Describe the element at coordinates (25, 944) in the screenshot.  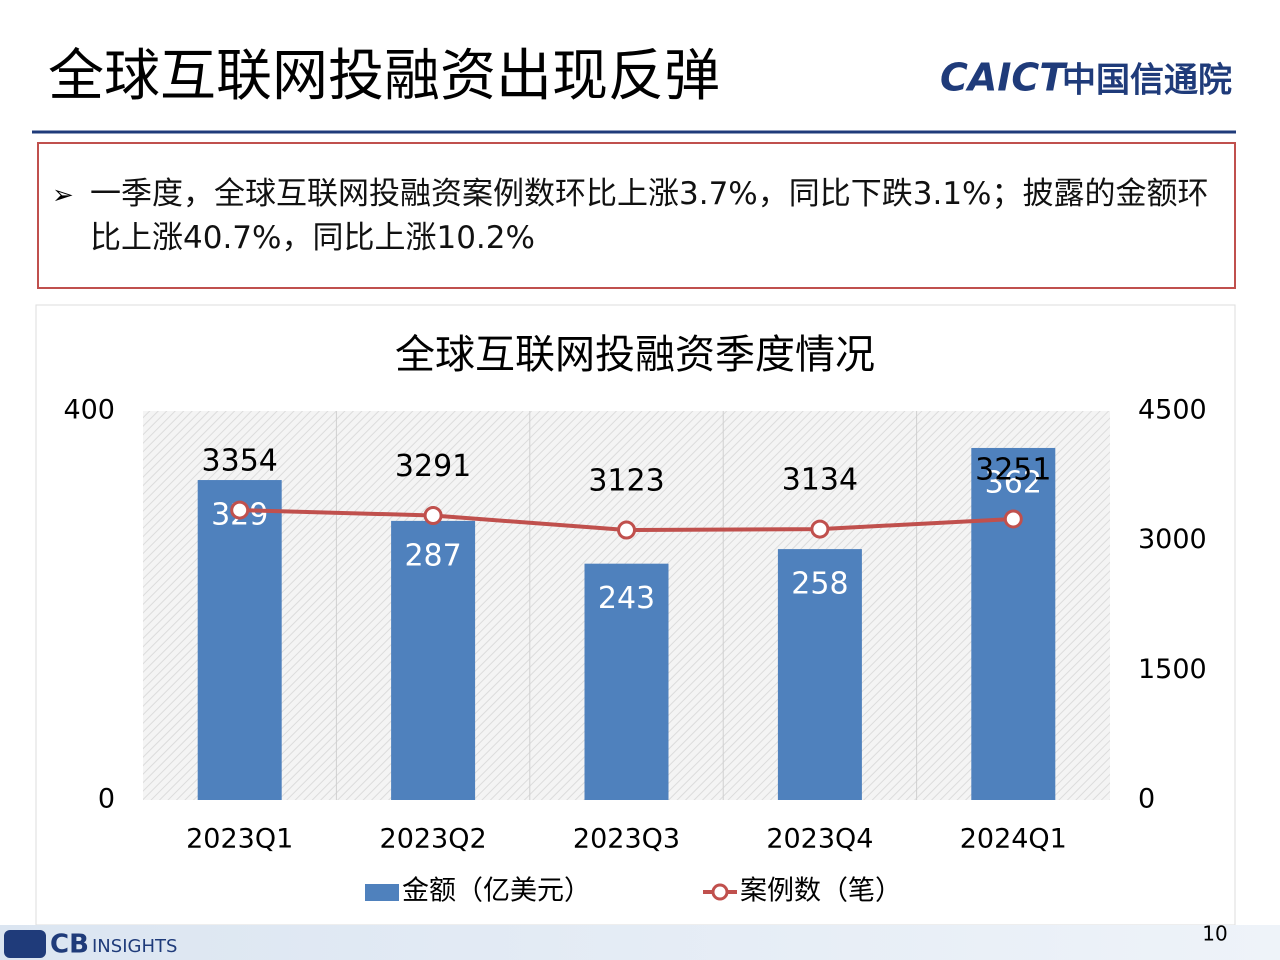
I see `source-icon` at that location.